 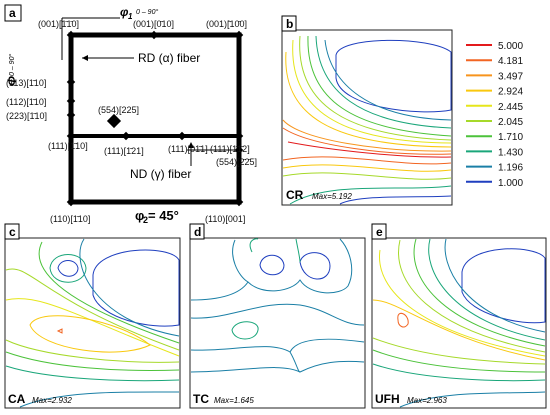 What do you see at coordinates (147, 12) in the screenshot?
I see `phi1-range: 0 – 90°` at bounding box center [147, 12].